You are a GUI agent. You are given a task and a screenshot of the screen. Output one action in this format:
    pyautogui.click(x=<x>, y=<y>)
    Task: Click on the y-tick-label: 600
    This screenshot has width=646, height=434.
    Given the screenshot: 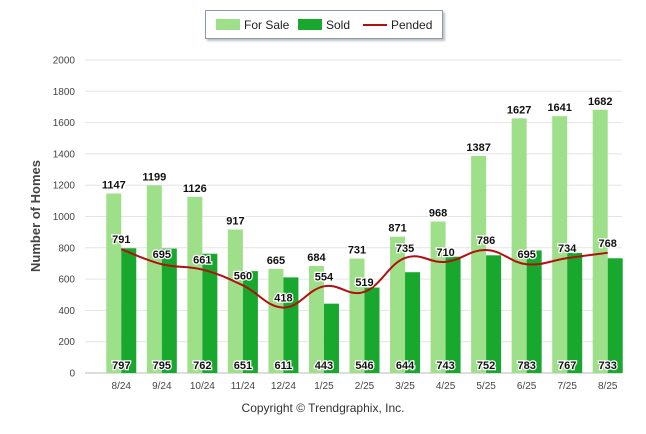 What is the action you would take?
    pyautogui.click(x=66, y=280)
    